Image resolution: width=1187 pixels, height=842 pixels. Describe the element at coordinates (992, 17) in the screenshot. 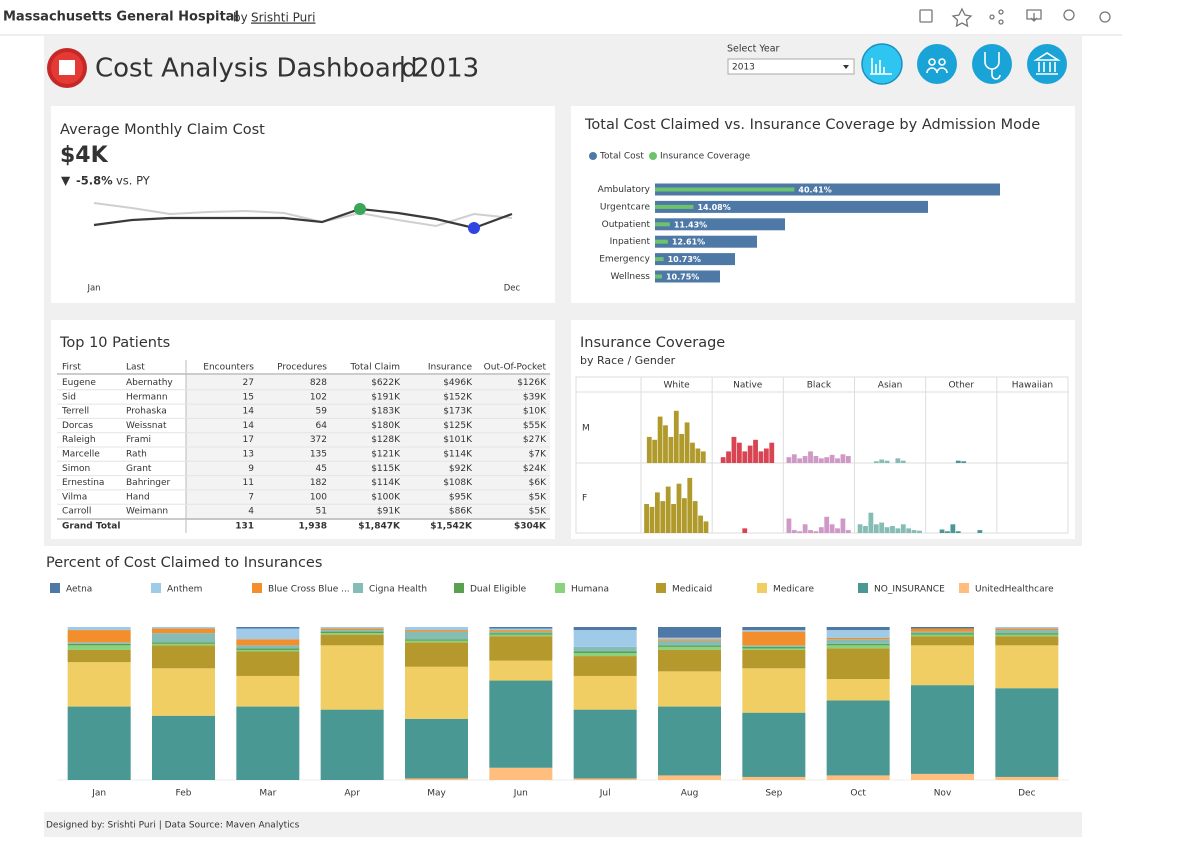

I see `share-icon` at that location.